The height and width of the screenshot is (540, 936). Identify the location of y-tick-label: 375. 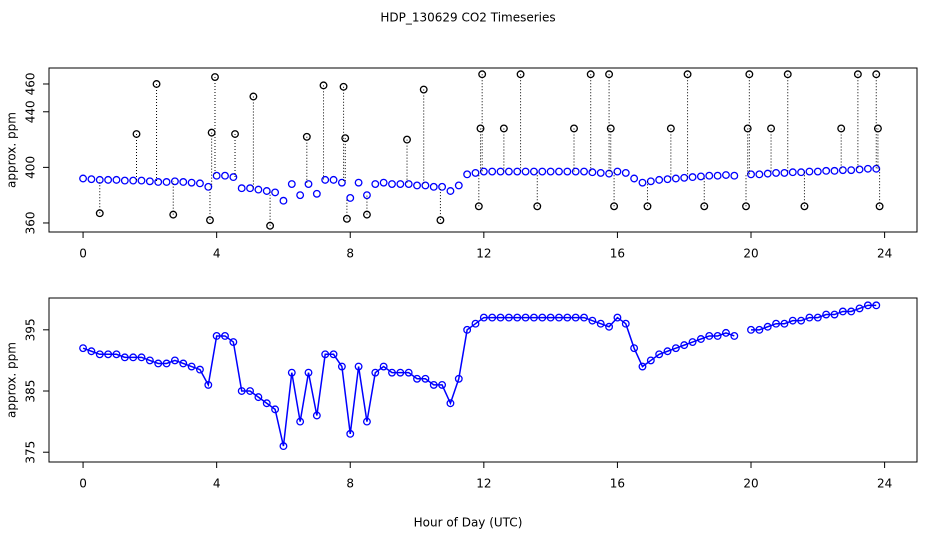
(31, 452).